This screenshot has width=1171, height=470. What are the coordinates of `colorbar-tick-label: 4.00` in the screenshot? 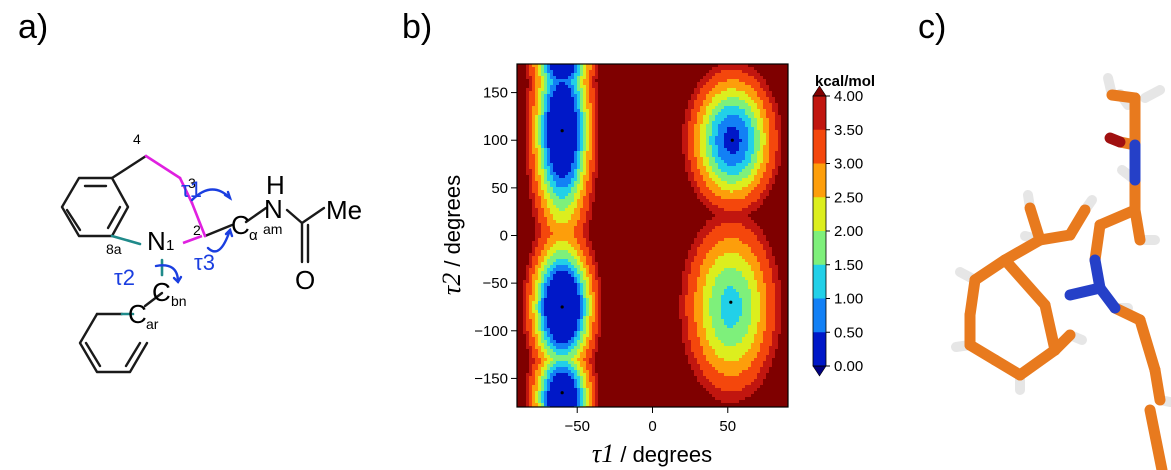 It's located at (848, 96).